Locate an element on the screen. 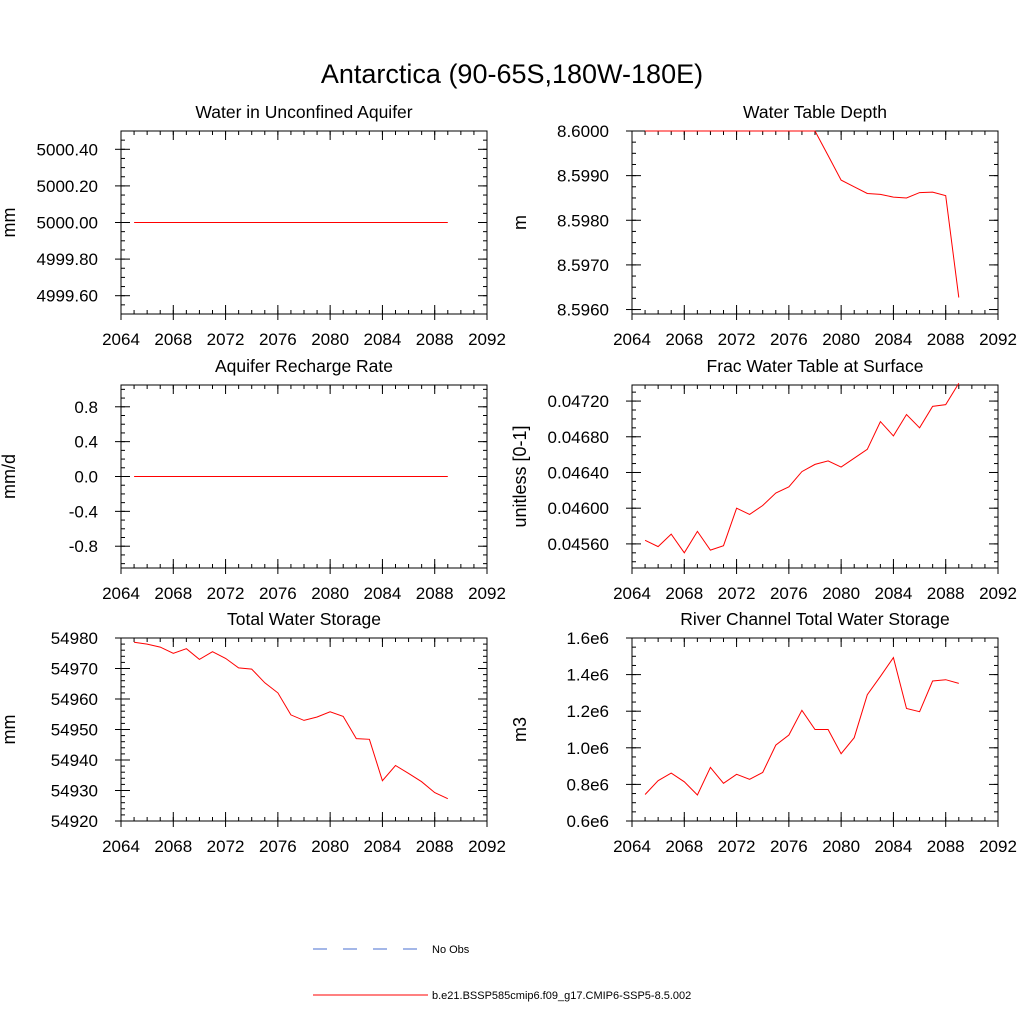 This screenshot has width=1024, height=1024. y-tick-label: 54980 is located at coordinates (74, 638).